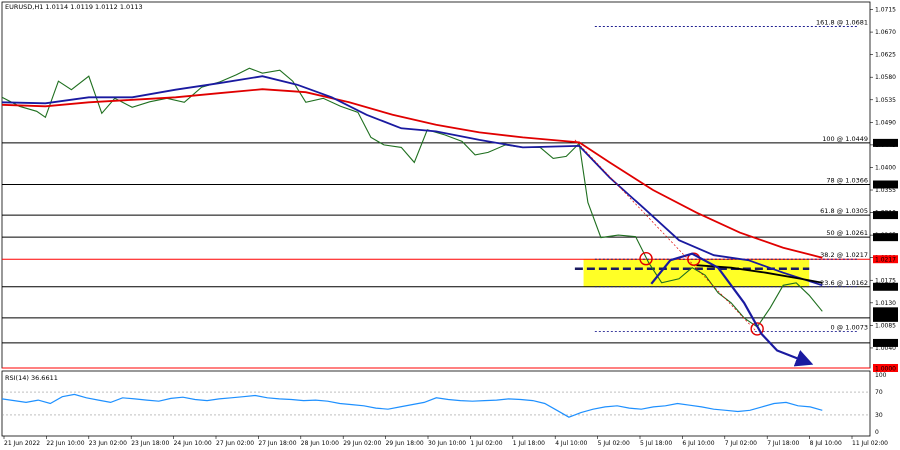  Describe the element at coordinates (783, 443) in the screenshot. I see `time-tick-label: 7 Jul 18:00` at that location.